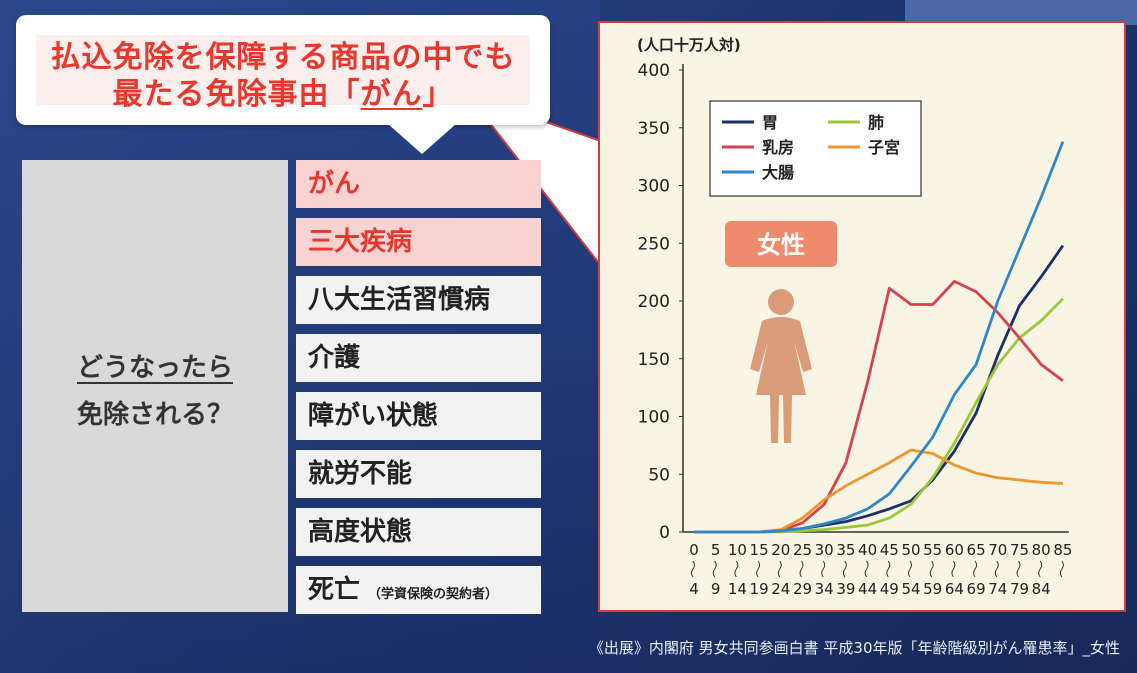 Image resolution: width=1137 pixels, height=673 pixels. What do you see at coordinates (236, 94) in the screenshot?
I see `headline-line-2-prefix: 最たる免除事由「` at bounding box center [236, 94].